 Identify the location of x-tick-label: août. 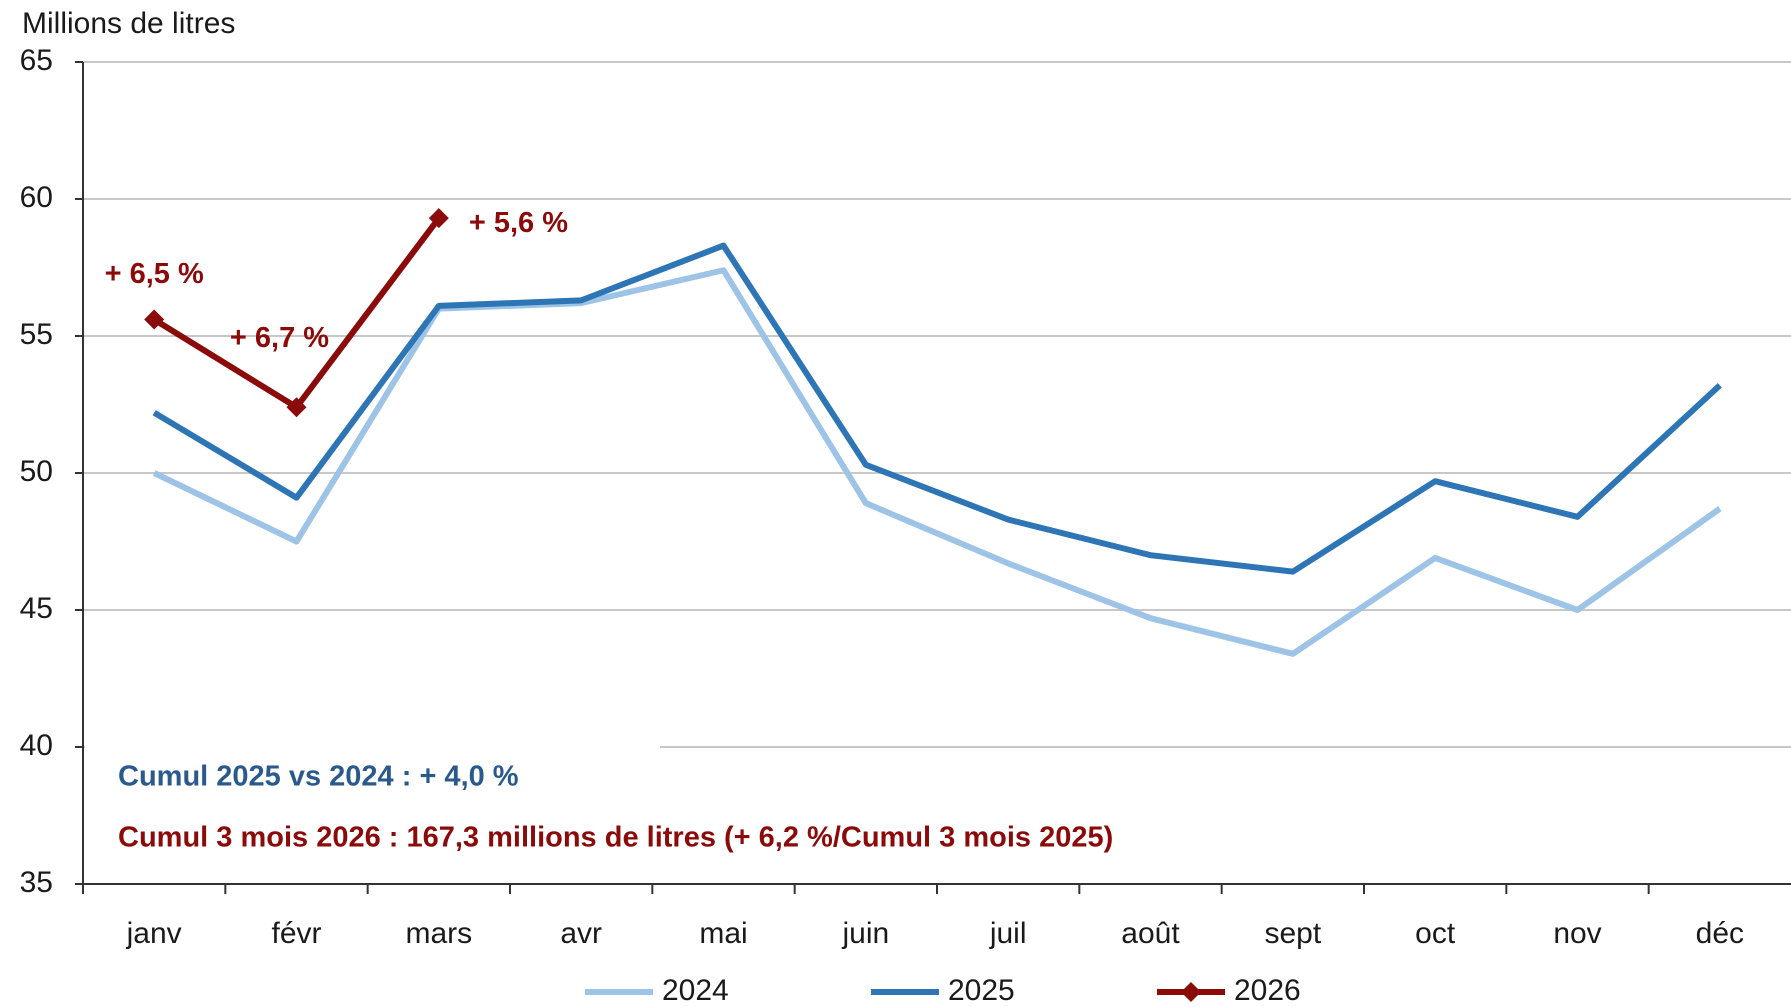
(1150, 933).